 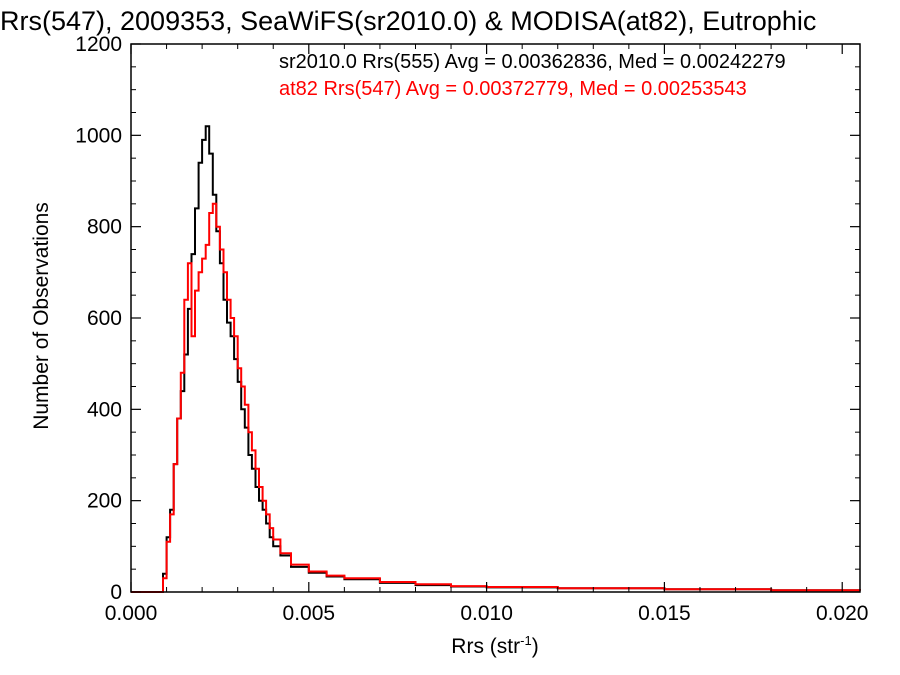 I want to click on x-tick-label: 0.010, so click(x=486, y=613).